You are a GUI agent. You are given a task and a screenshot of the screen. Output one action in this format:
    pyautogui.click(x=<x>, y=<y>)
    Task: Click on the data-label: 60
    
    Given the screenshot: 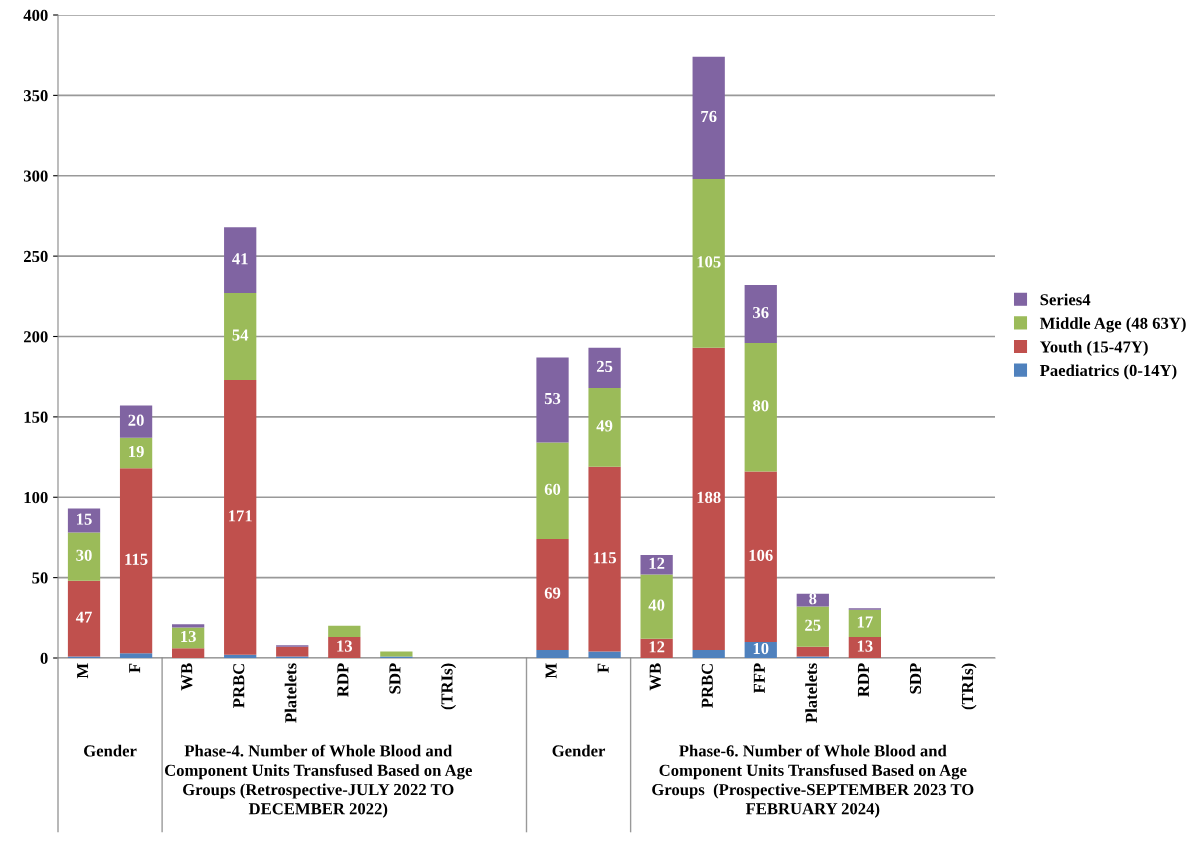 What is the action you would take?
    pyautogui.click(x=552, y=489)
    